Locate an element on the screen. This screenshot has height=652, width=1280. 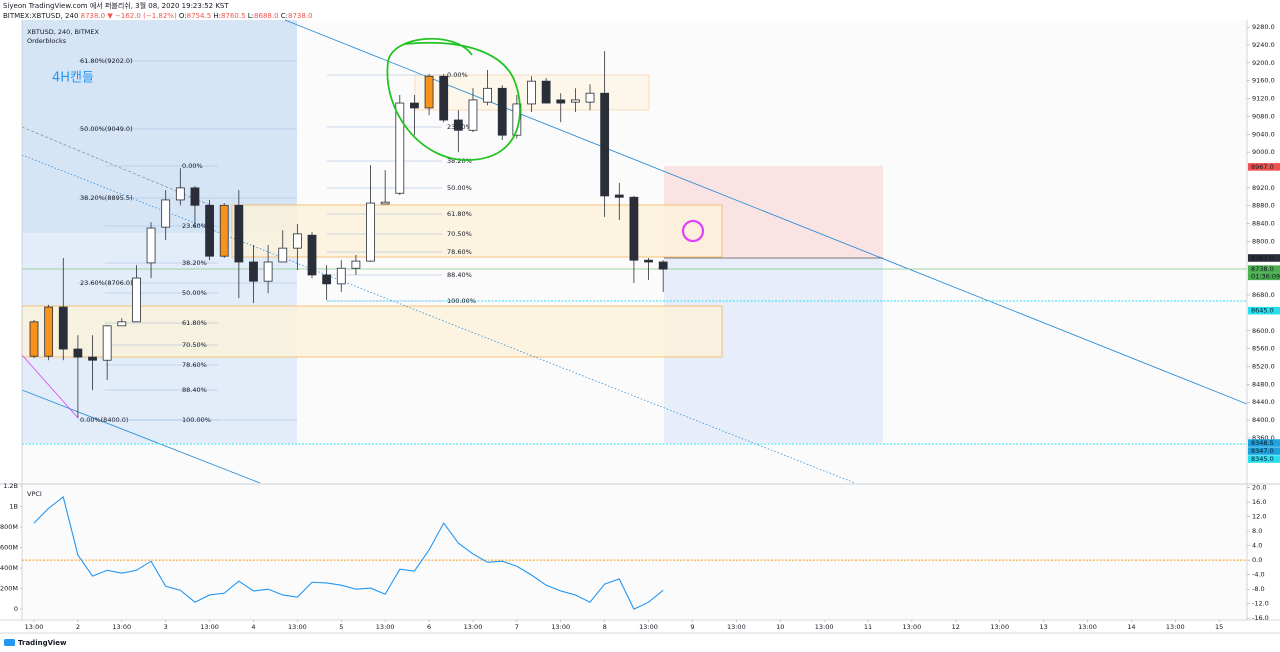
fib-label: 38.20% is located at coordinates (194, 263).